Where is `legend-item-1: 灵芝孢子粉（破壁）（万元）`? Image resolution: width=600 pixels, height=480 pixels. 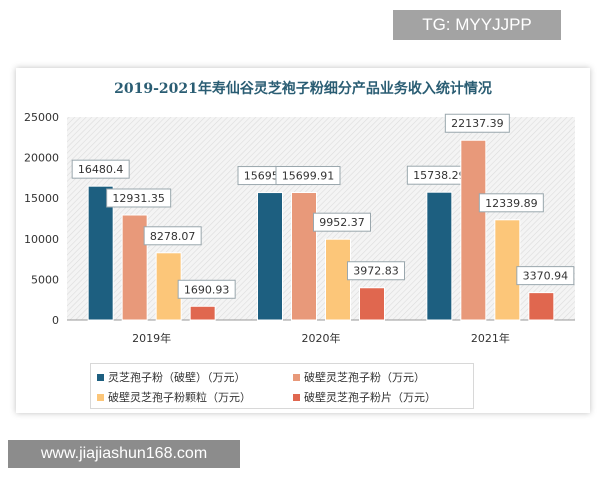
legend-item-1: 灵芝孢子粉（破壁）（万元） is located at coordinates (171, 377).